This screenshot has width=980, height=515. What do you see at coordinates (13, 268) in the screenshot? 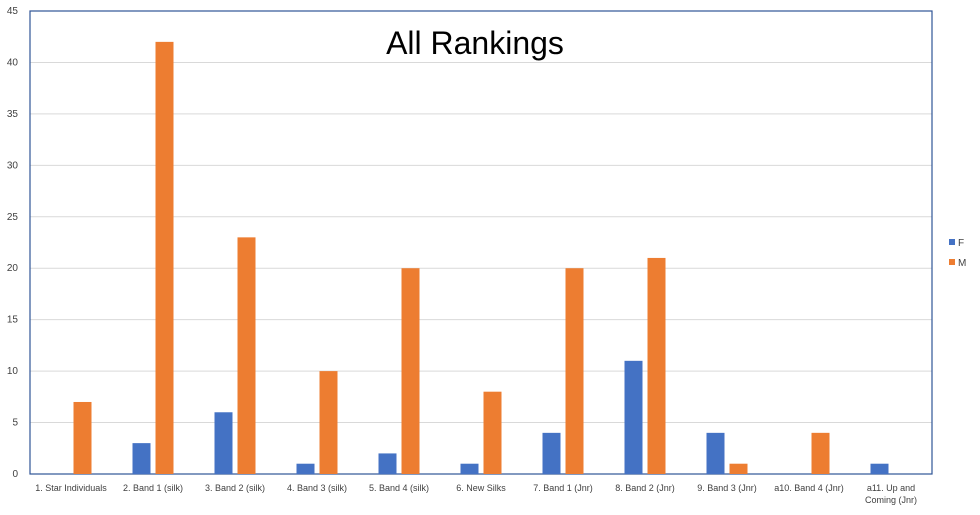
I see `y-tick-label: 20` at bounding box center [13, 268].